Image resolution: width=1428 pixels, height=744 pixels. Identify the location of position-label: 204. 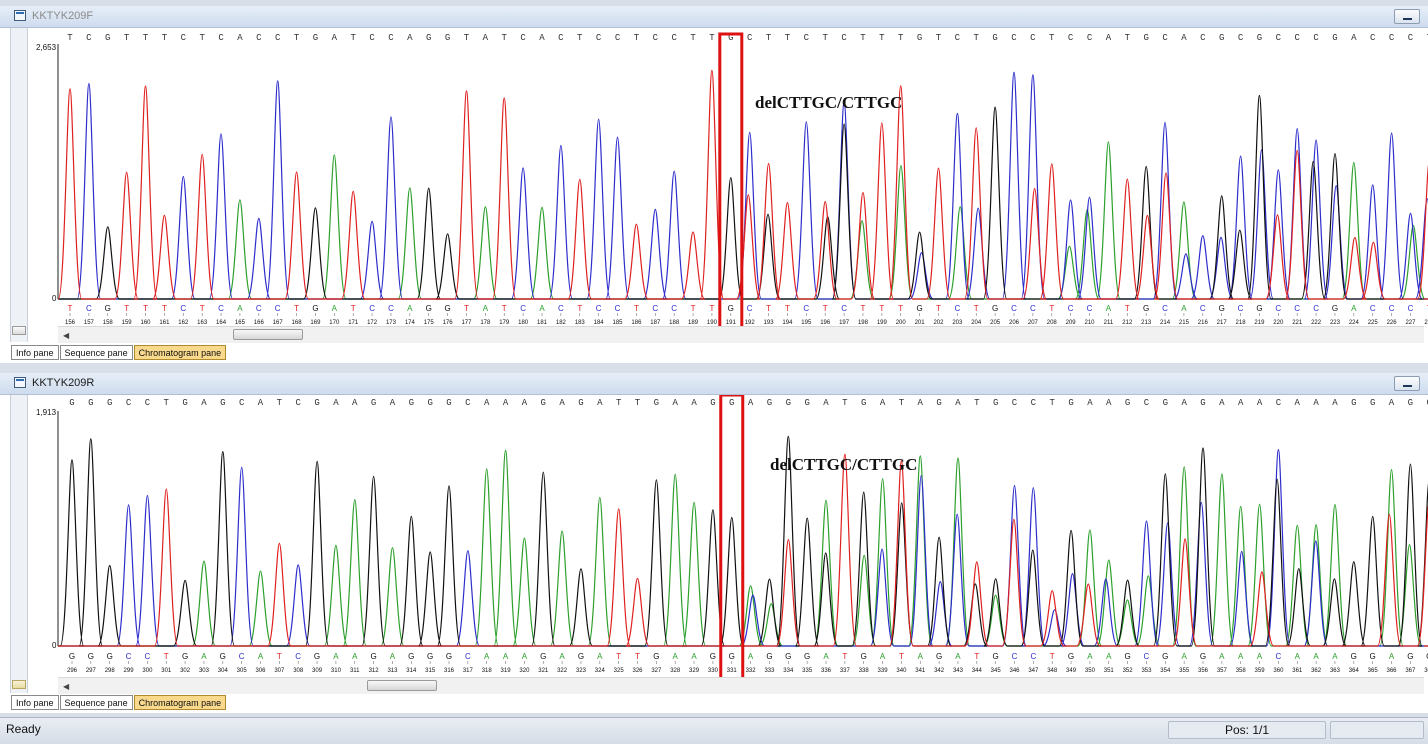
(976, 323).